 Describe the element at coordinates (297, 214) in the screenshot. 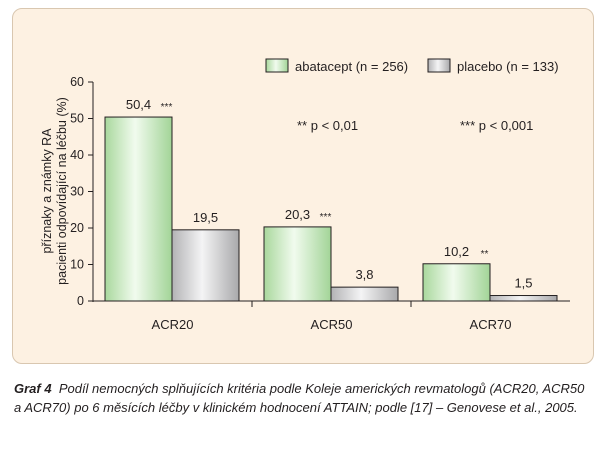

I see `bar-value-label: 20,3` at that location.